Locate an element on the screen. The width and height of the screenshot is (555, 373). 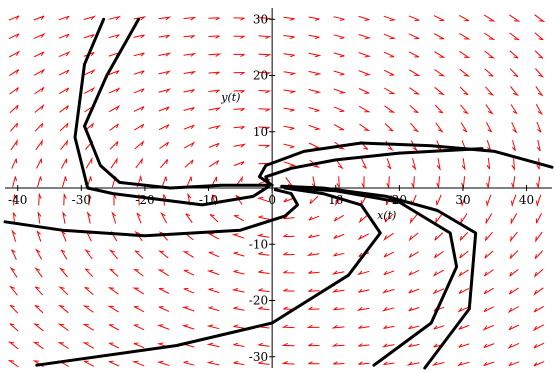
x-tick-label: -30 is located at coordinates (81, 200).